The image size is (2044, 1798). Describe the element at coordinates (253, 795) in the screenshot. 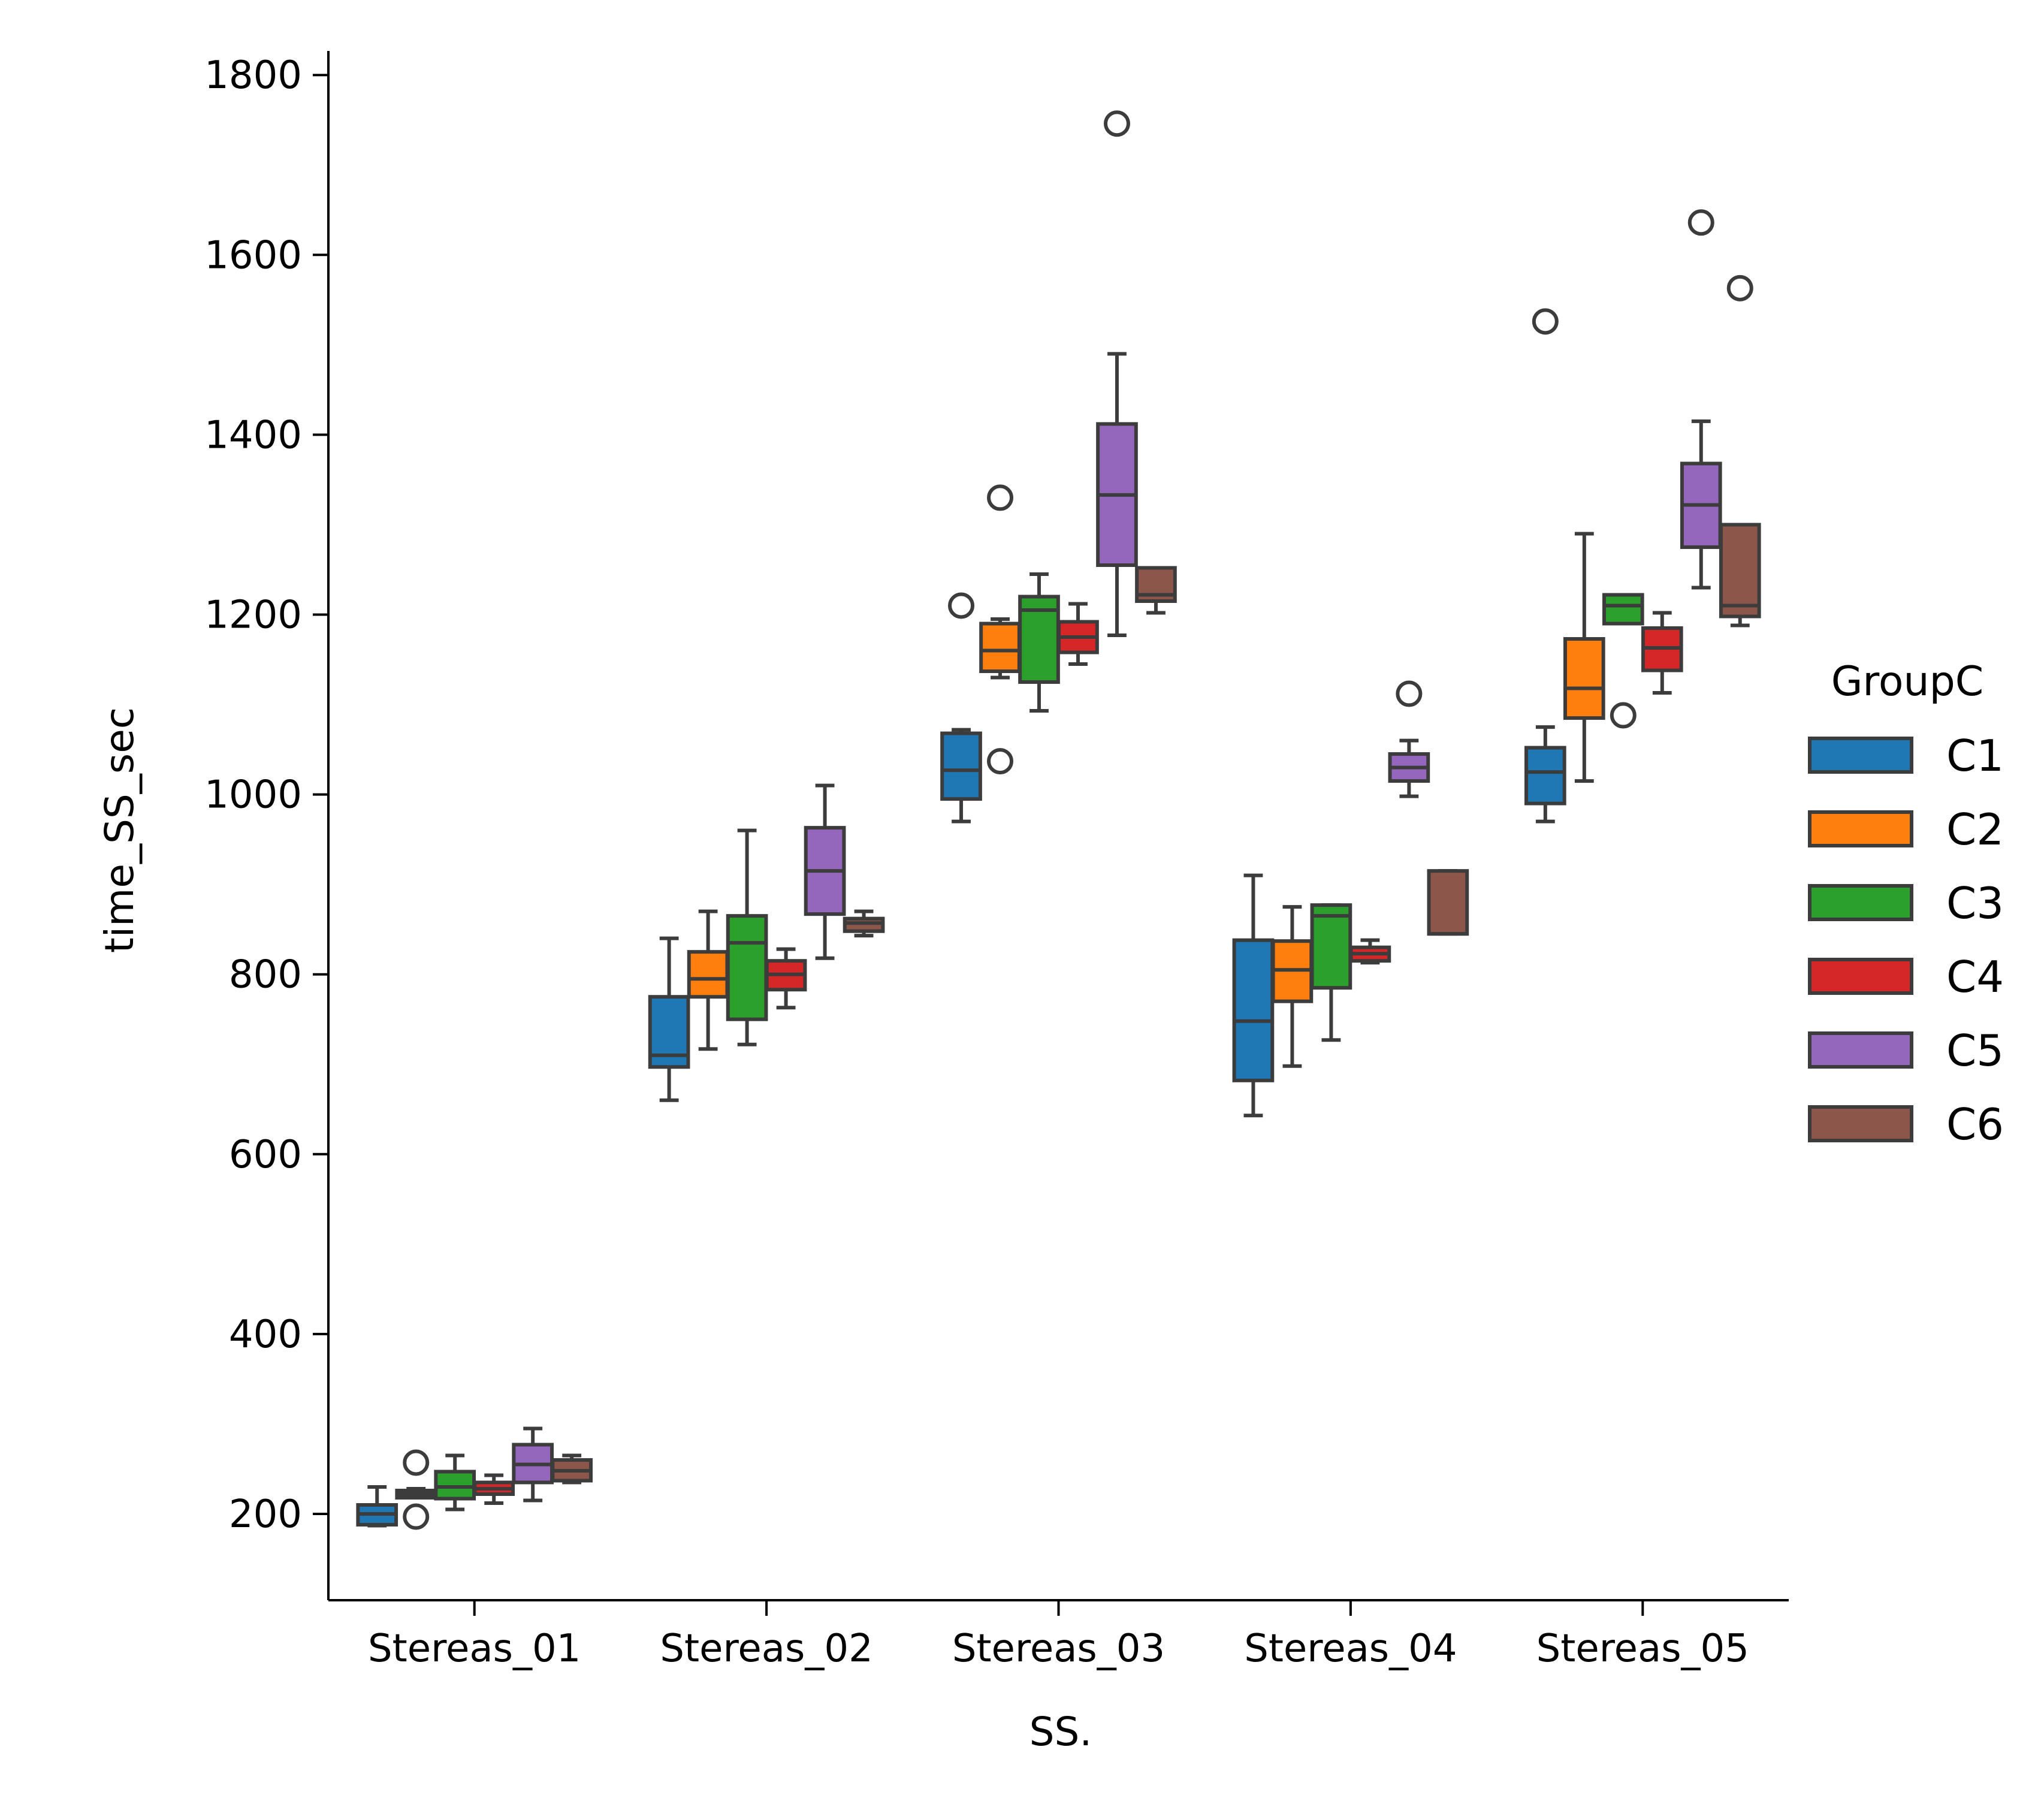

I see `y-tick-label: 1000` at that location.